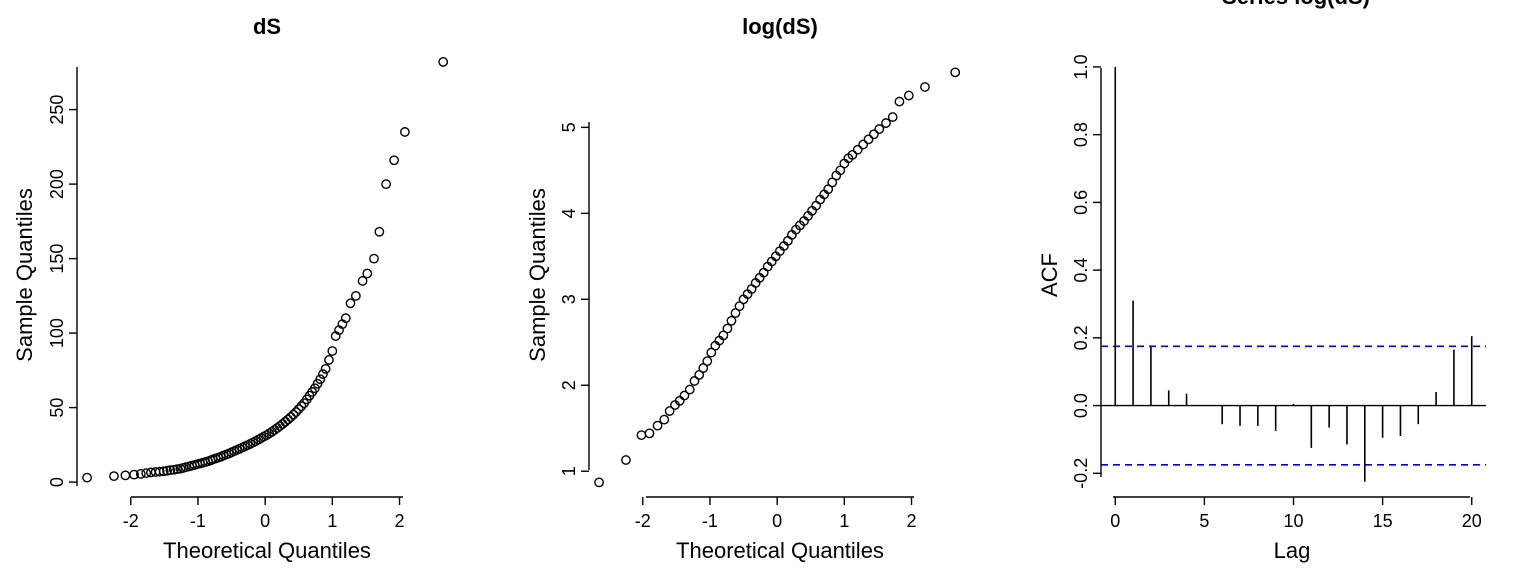 Image resolution: width=1536 pixels, height=576 pixels. Describe the element at coordinates (57, 184) in the screenshot. I see `y-tick-label: 200` at that location.